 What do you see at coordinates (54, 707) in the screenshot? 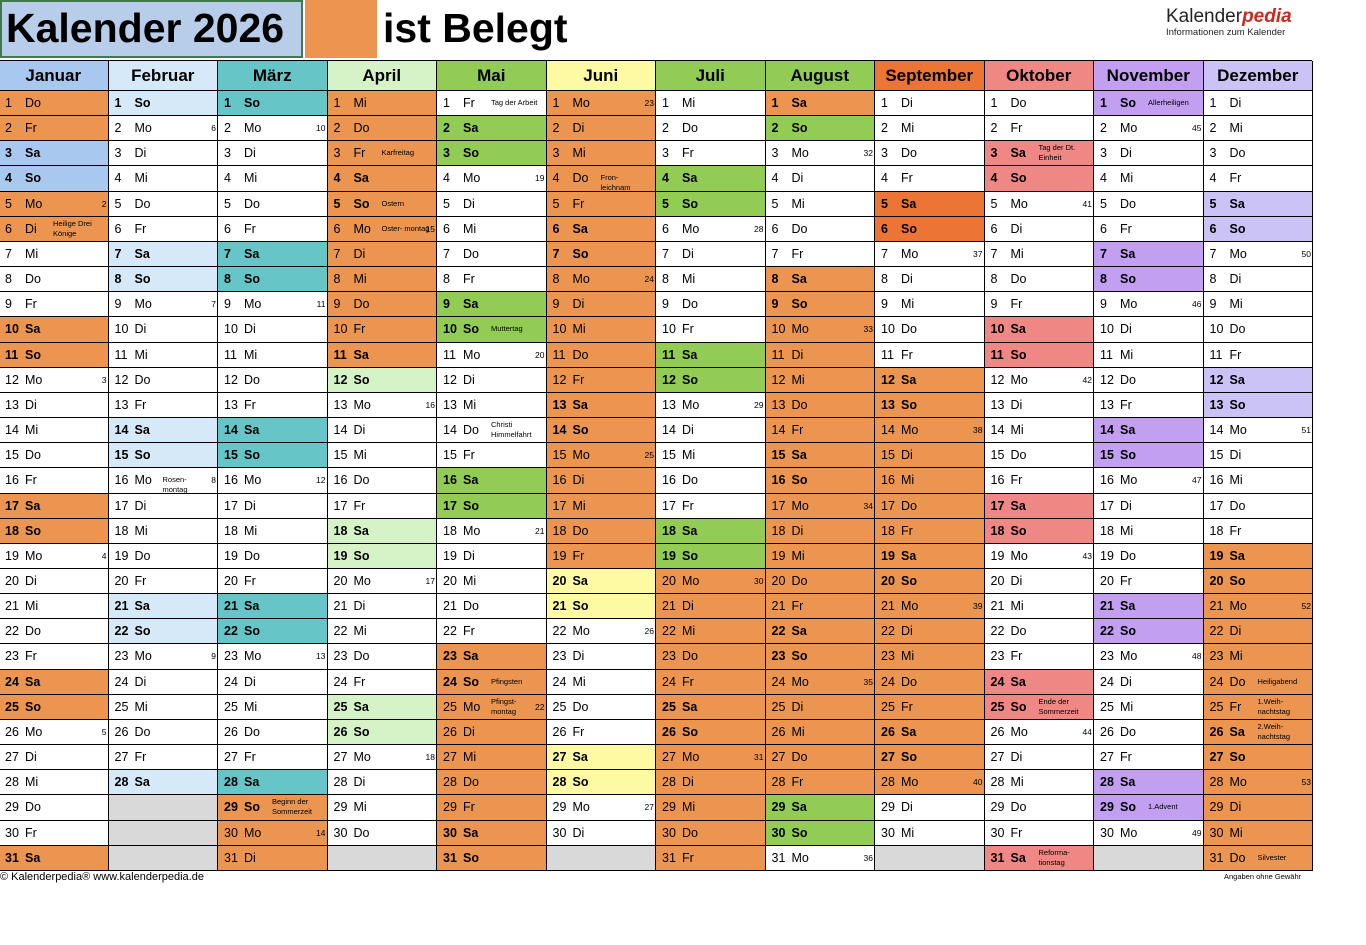
I see `day-cell: 25 So` at bounding box center [54, 707].